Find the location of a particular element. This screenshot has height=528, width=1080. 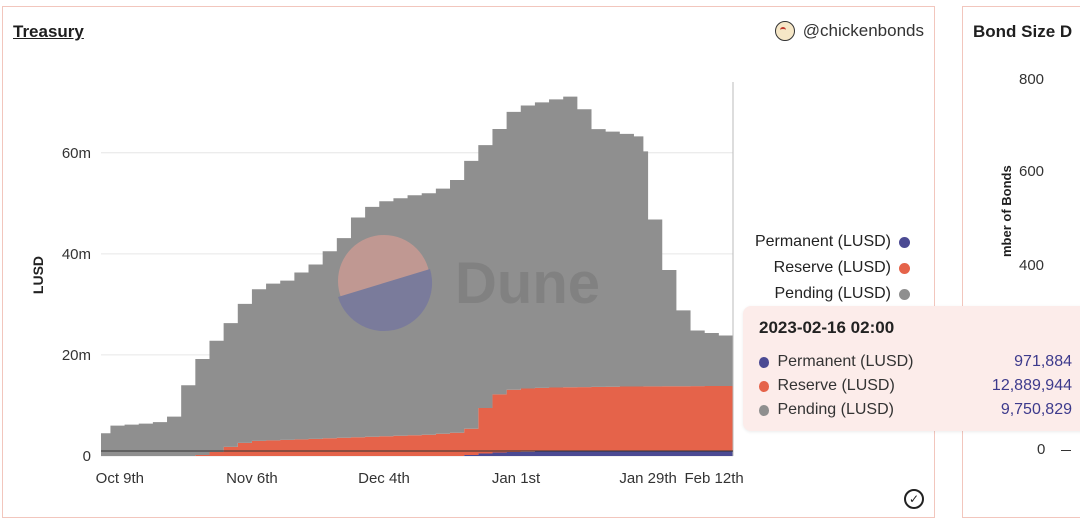

series-area-permanent is located at coordinates (417, 453).